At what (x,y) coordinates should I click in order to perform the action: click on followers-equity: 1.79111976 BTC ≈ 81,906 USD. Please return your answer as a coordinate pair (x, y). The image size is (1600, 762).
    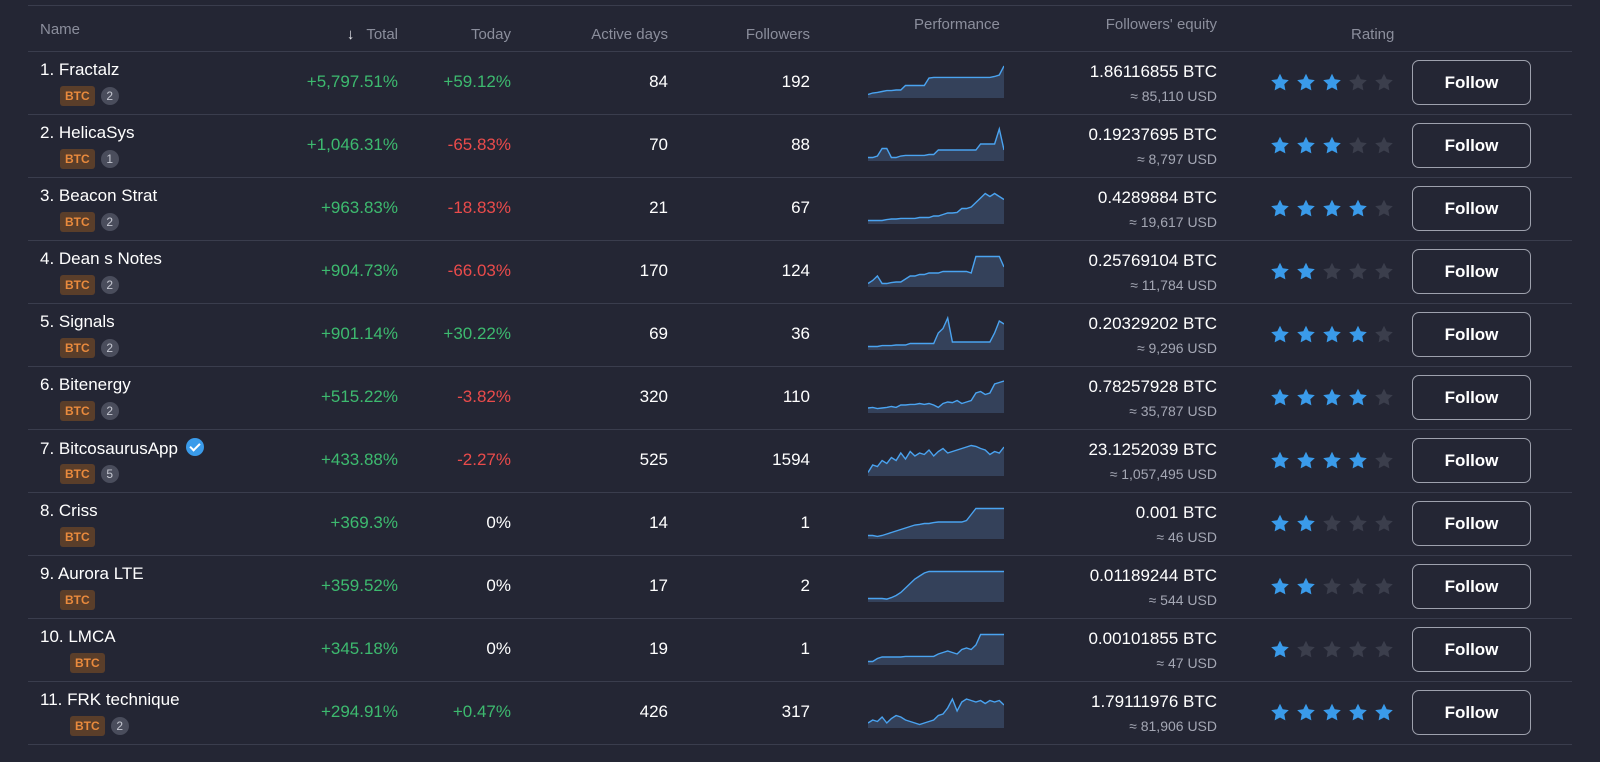
    Looking at the image, I should click on (1154, 713).